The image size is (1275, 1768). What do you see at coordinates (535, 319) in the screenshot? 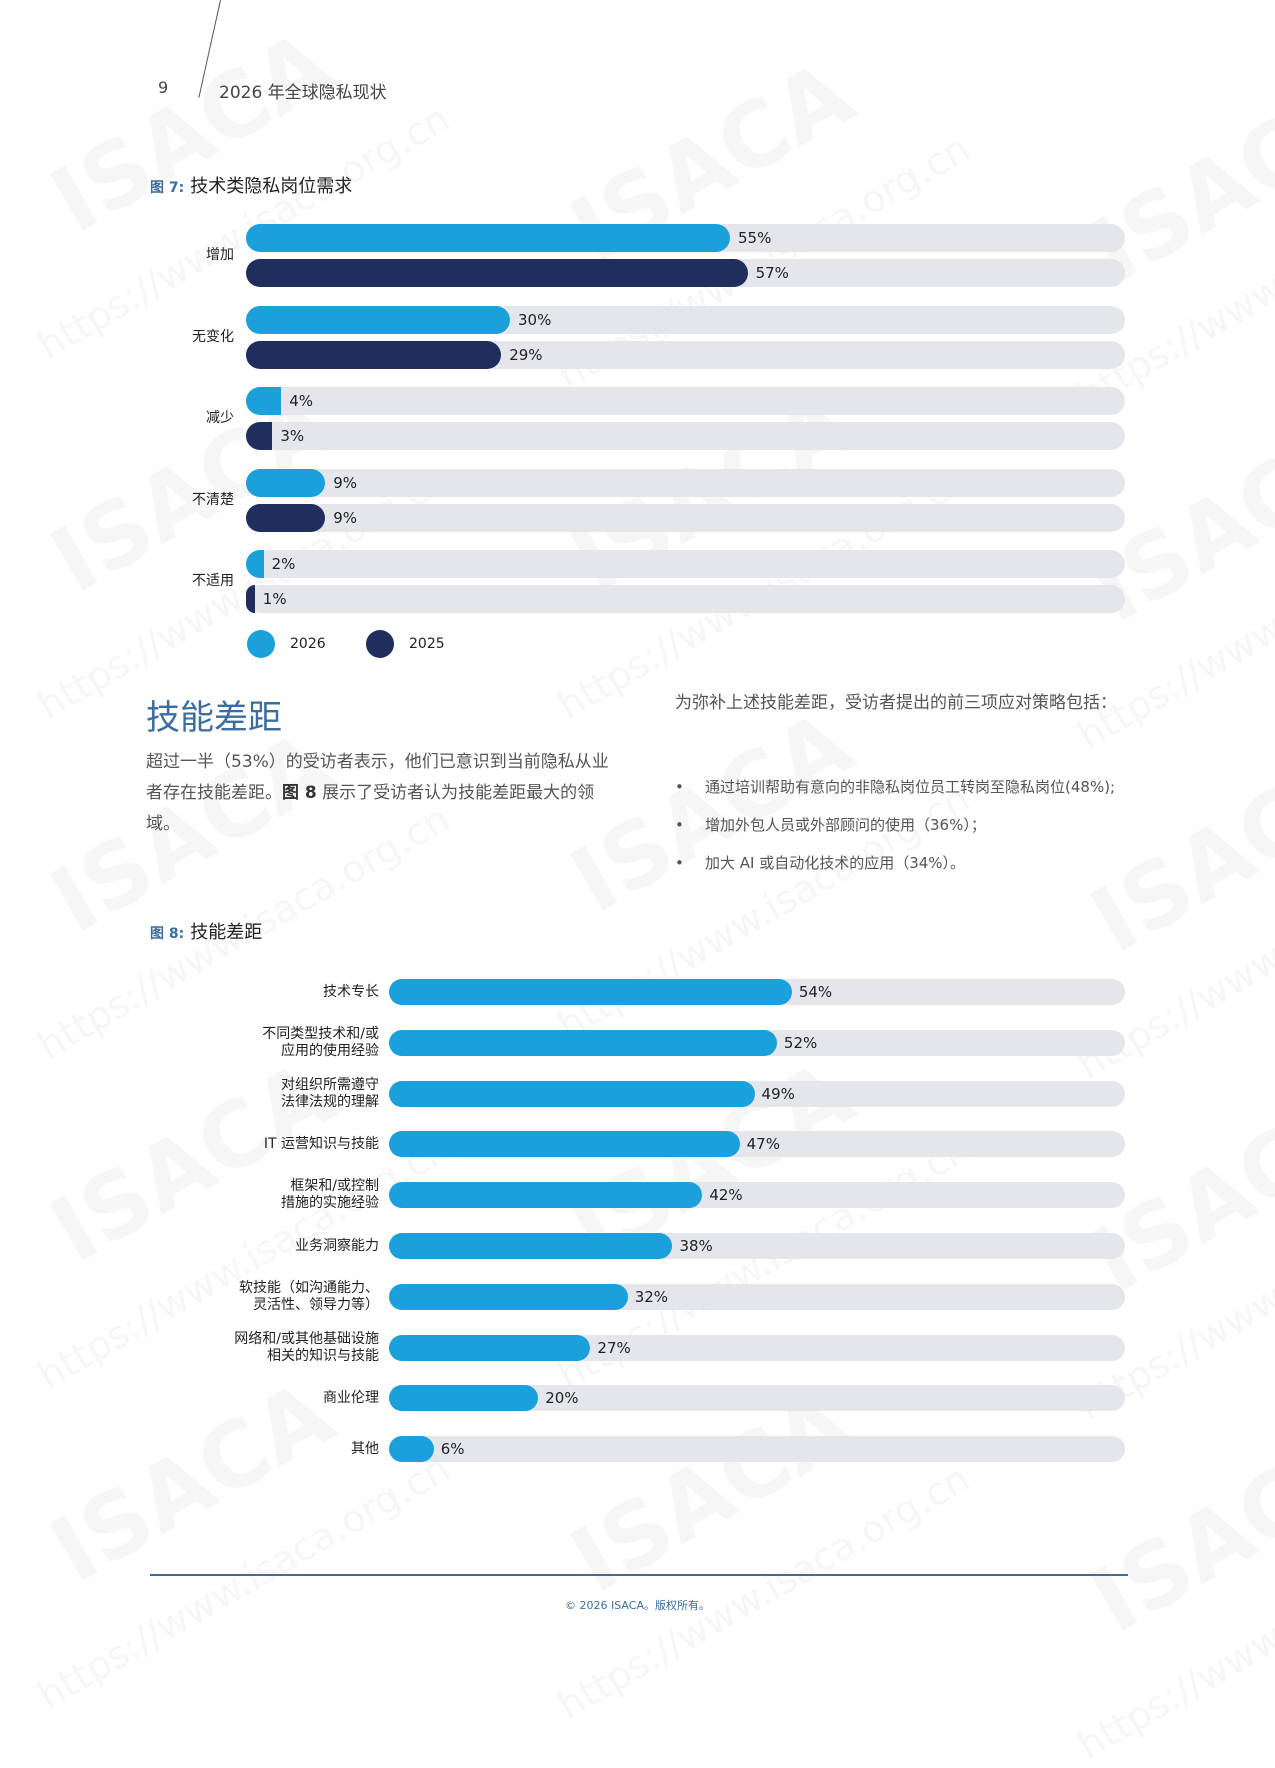
I see `value-label: 30%` at bounding box center [535, 319].